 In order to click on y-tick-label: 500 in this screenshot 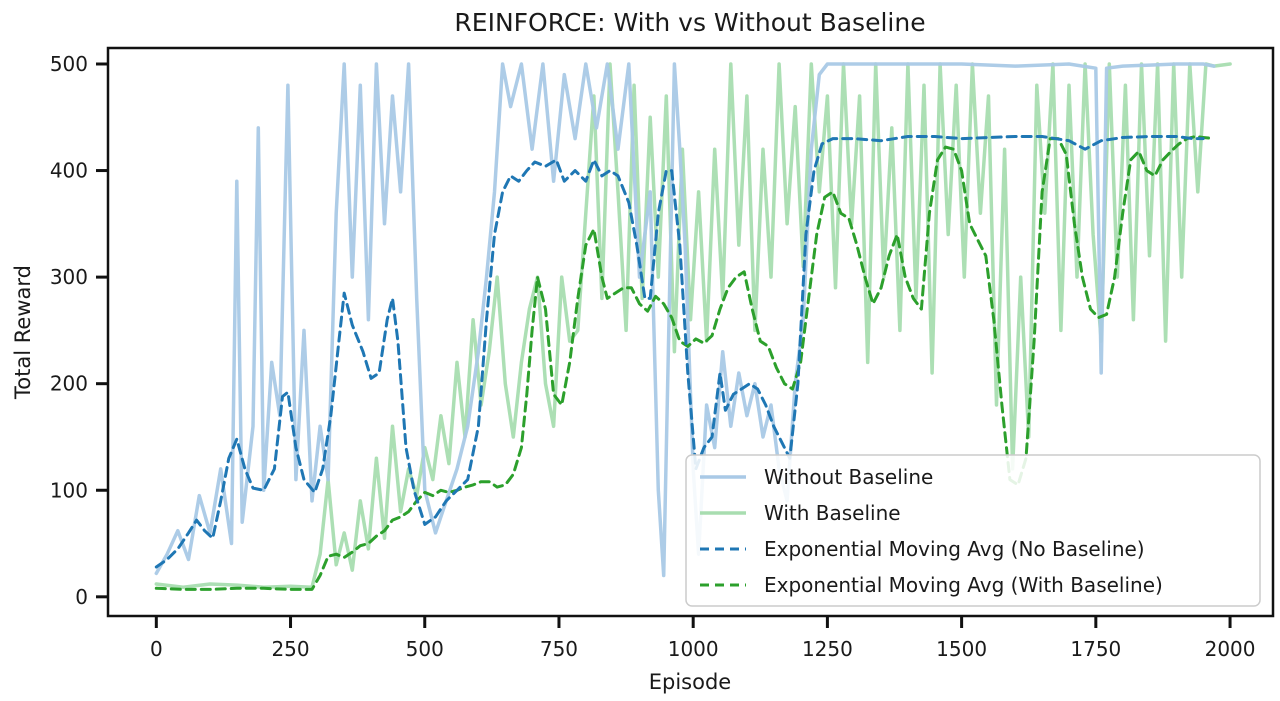, I will do `click(69, 64)`.